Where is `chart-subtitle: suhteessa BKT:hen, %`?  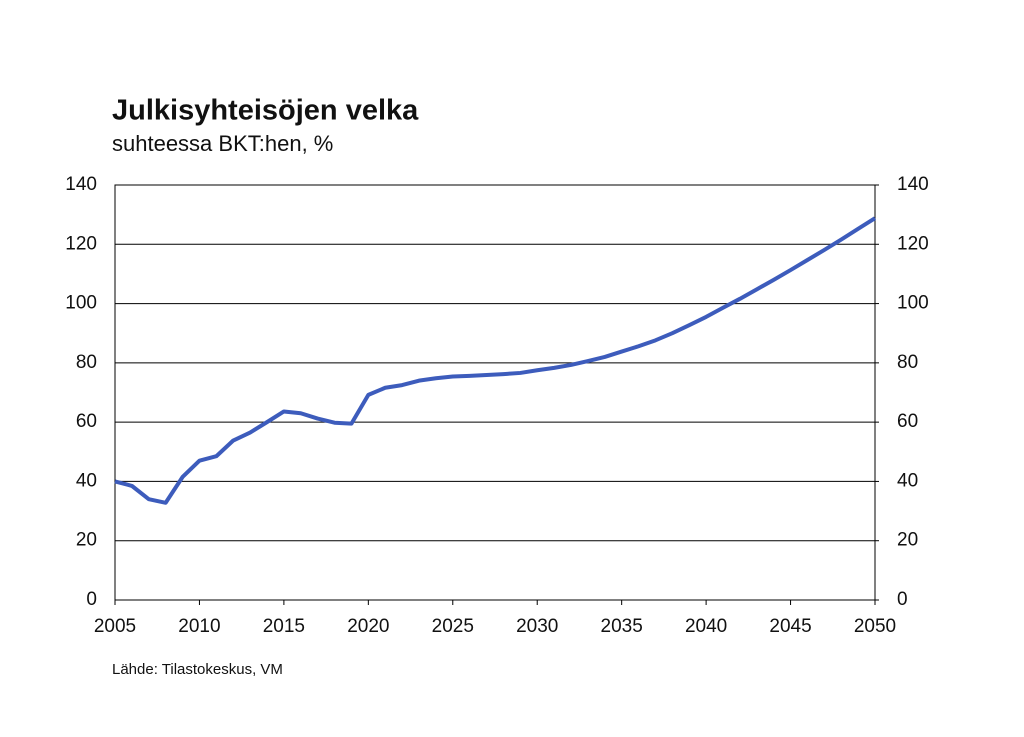 chart-subtitle: suhteessa BKT:hen, % is located at coordinates (222, 143).